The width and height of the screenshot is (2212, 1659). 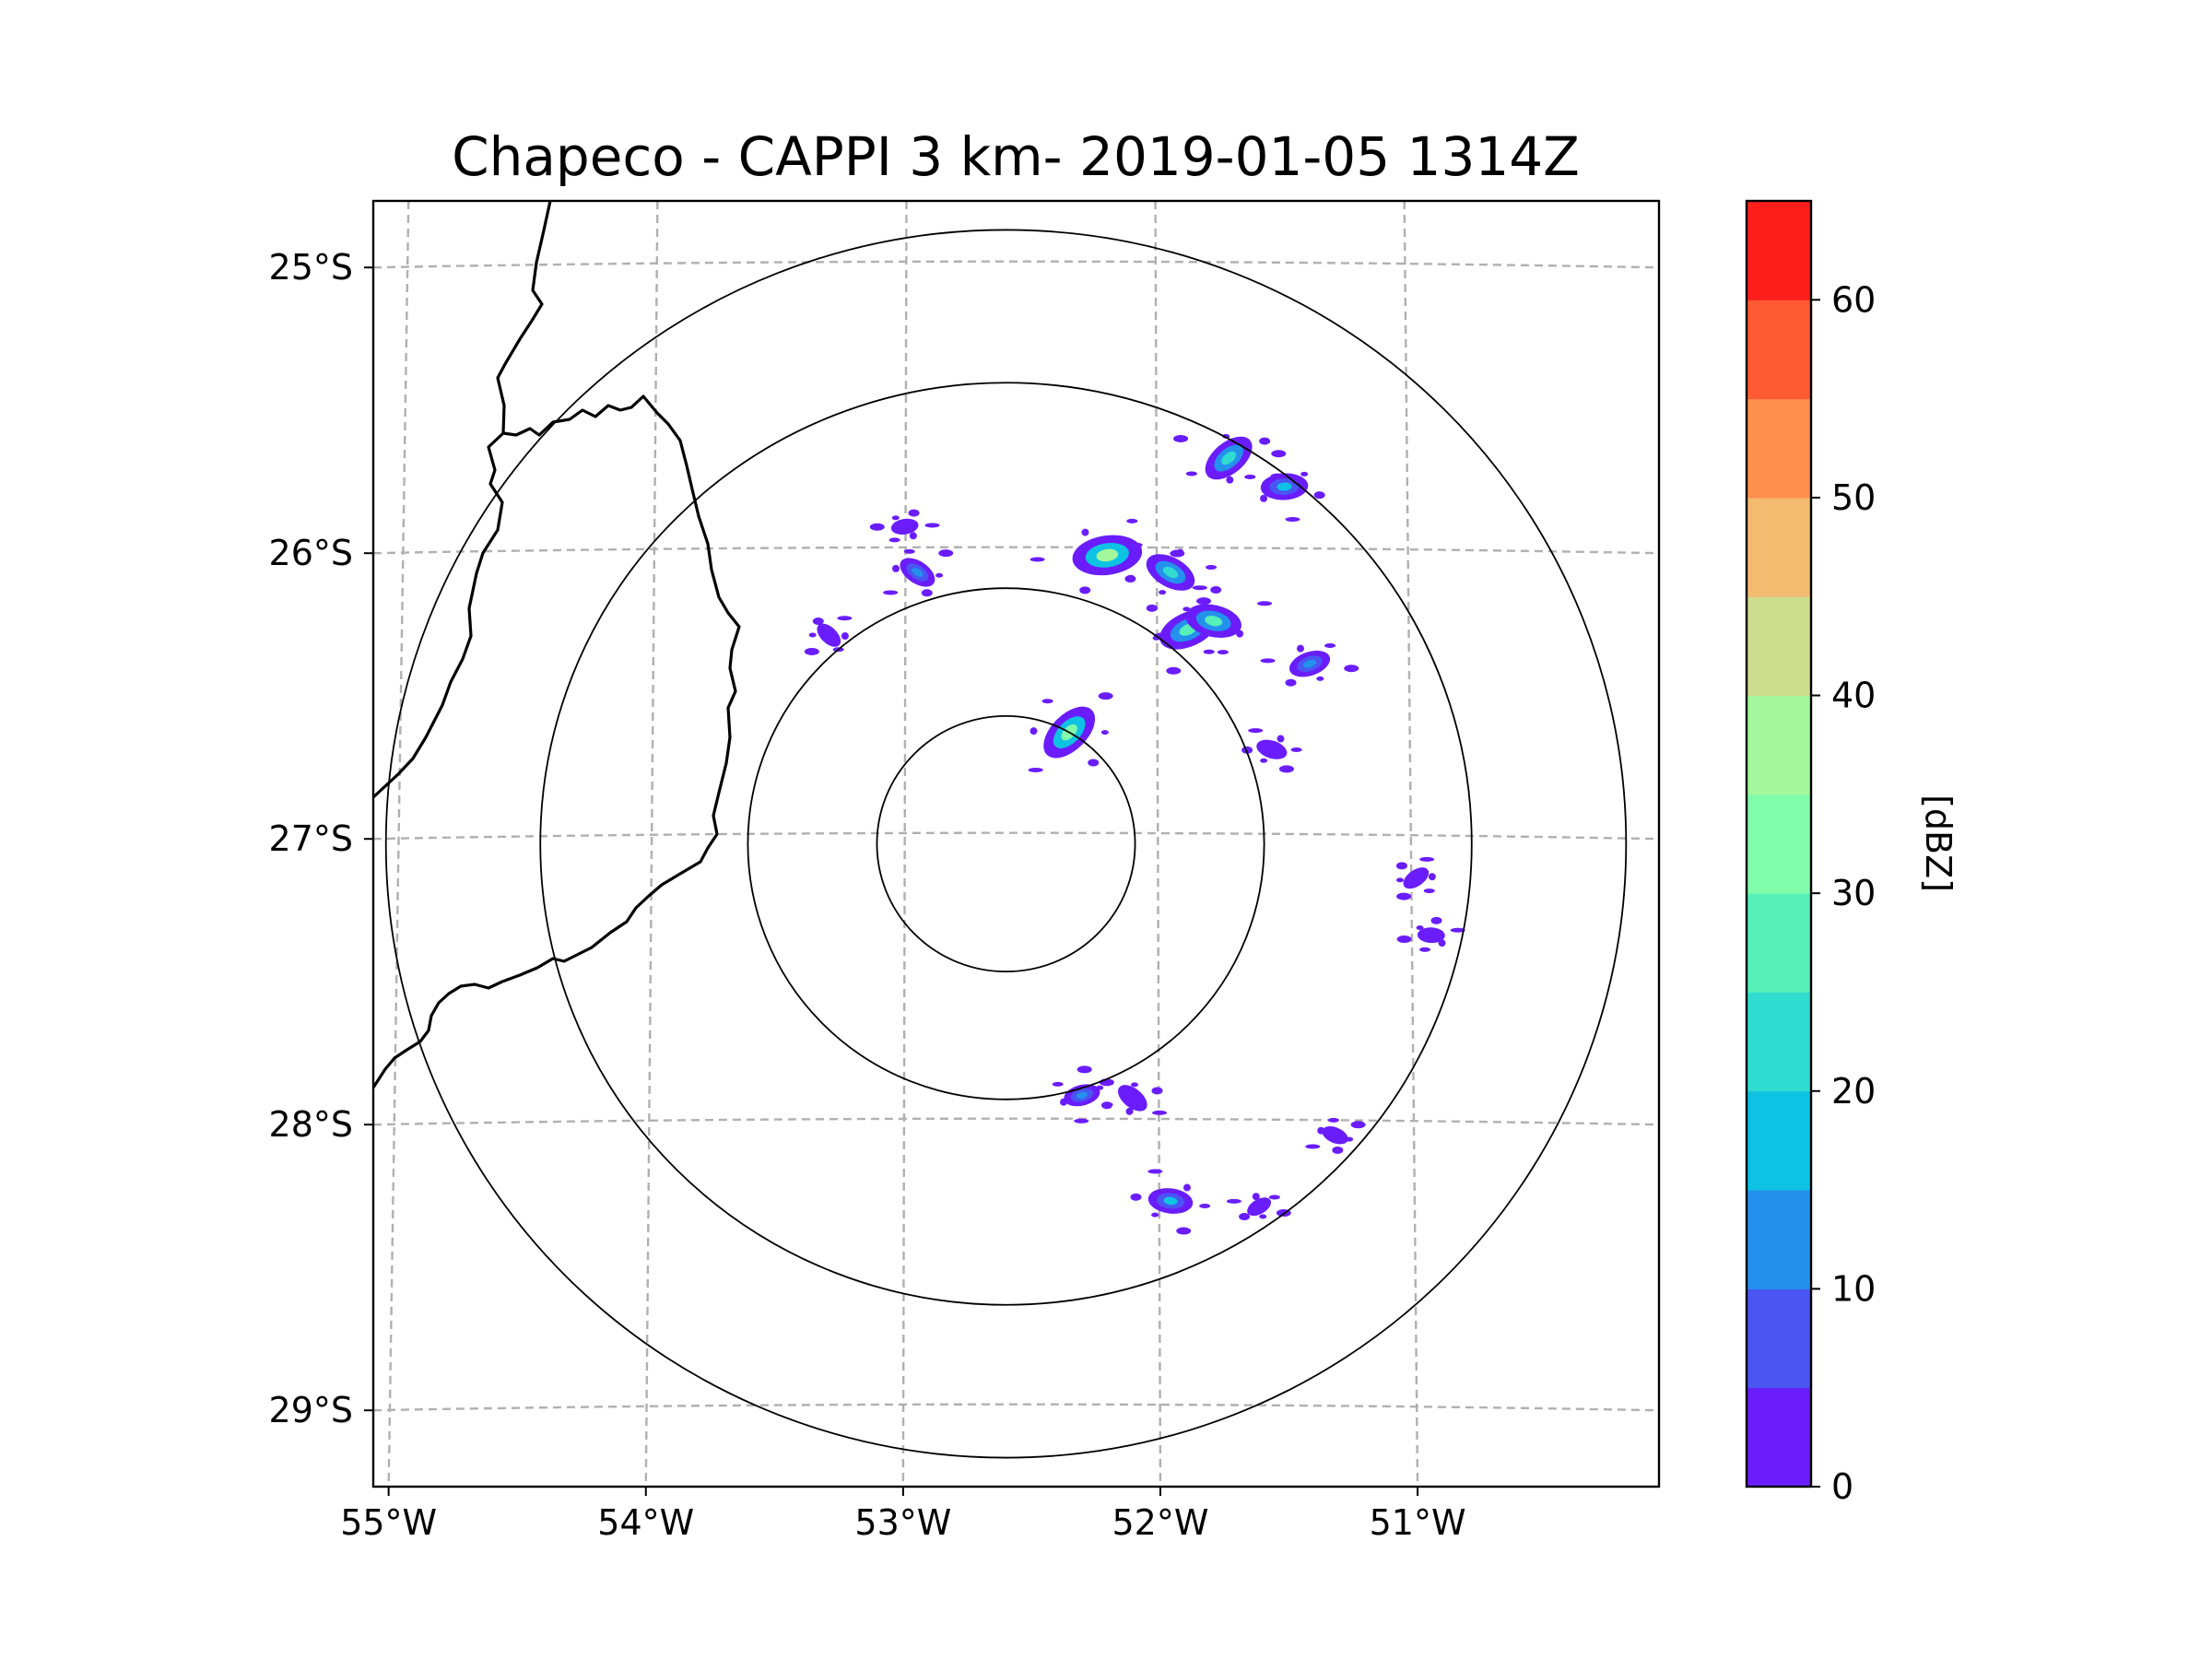 I want to click on colorbar-tick-label: 50, so click(x=1853, y=497).